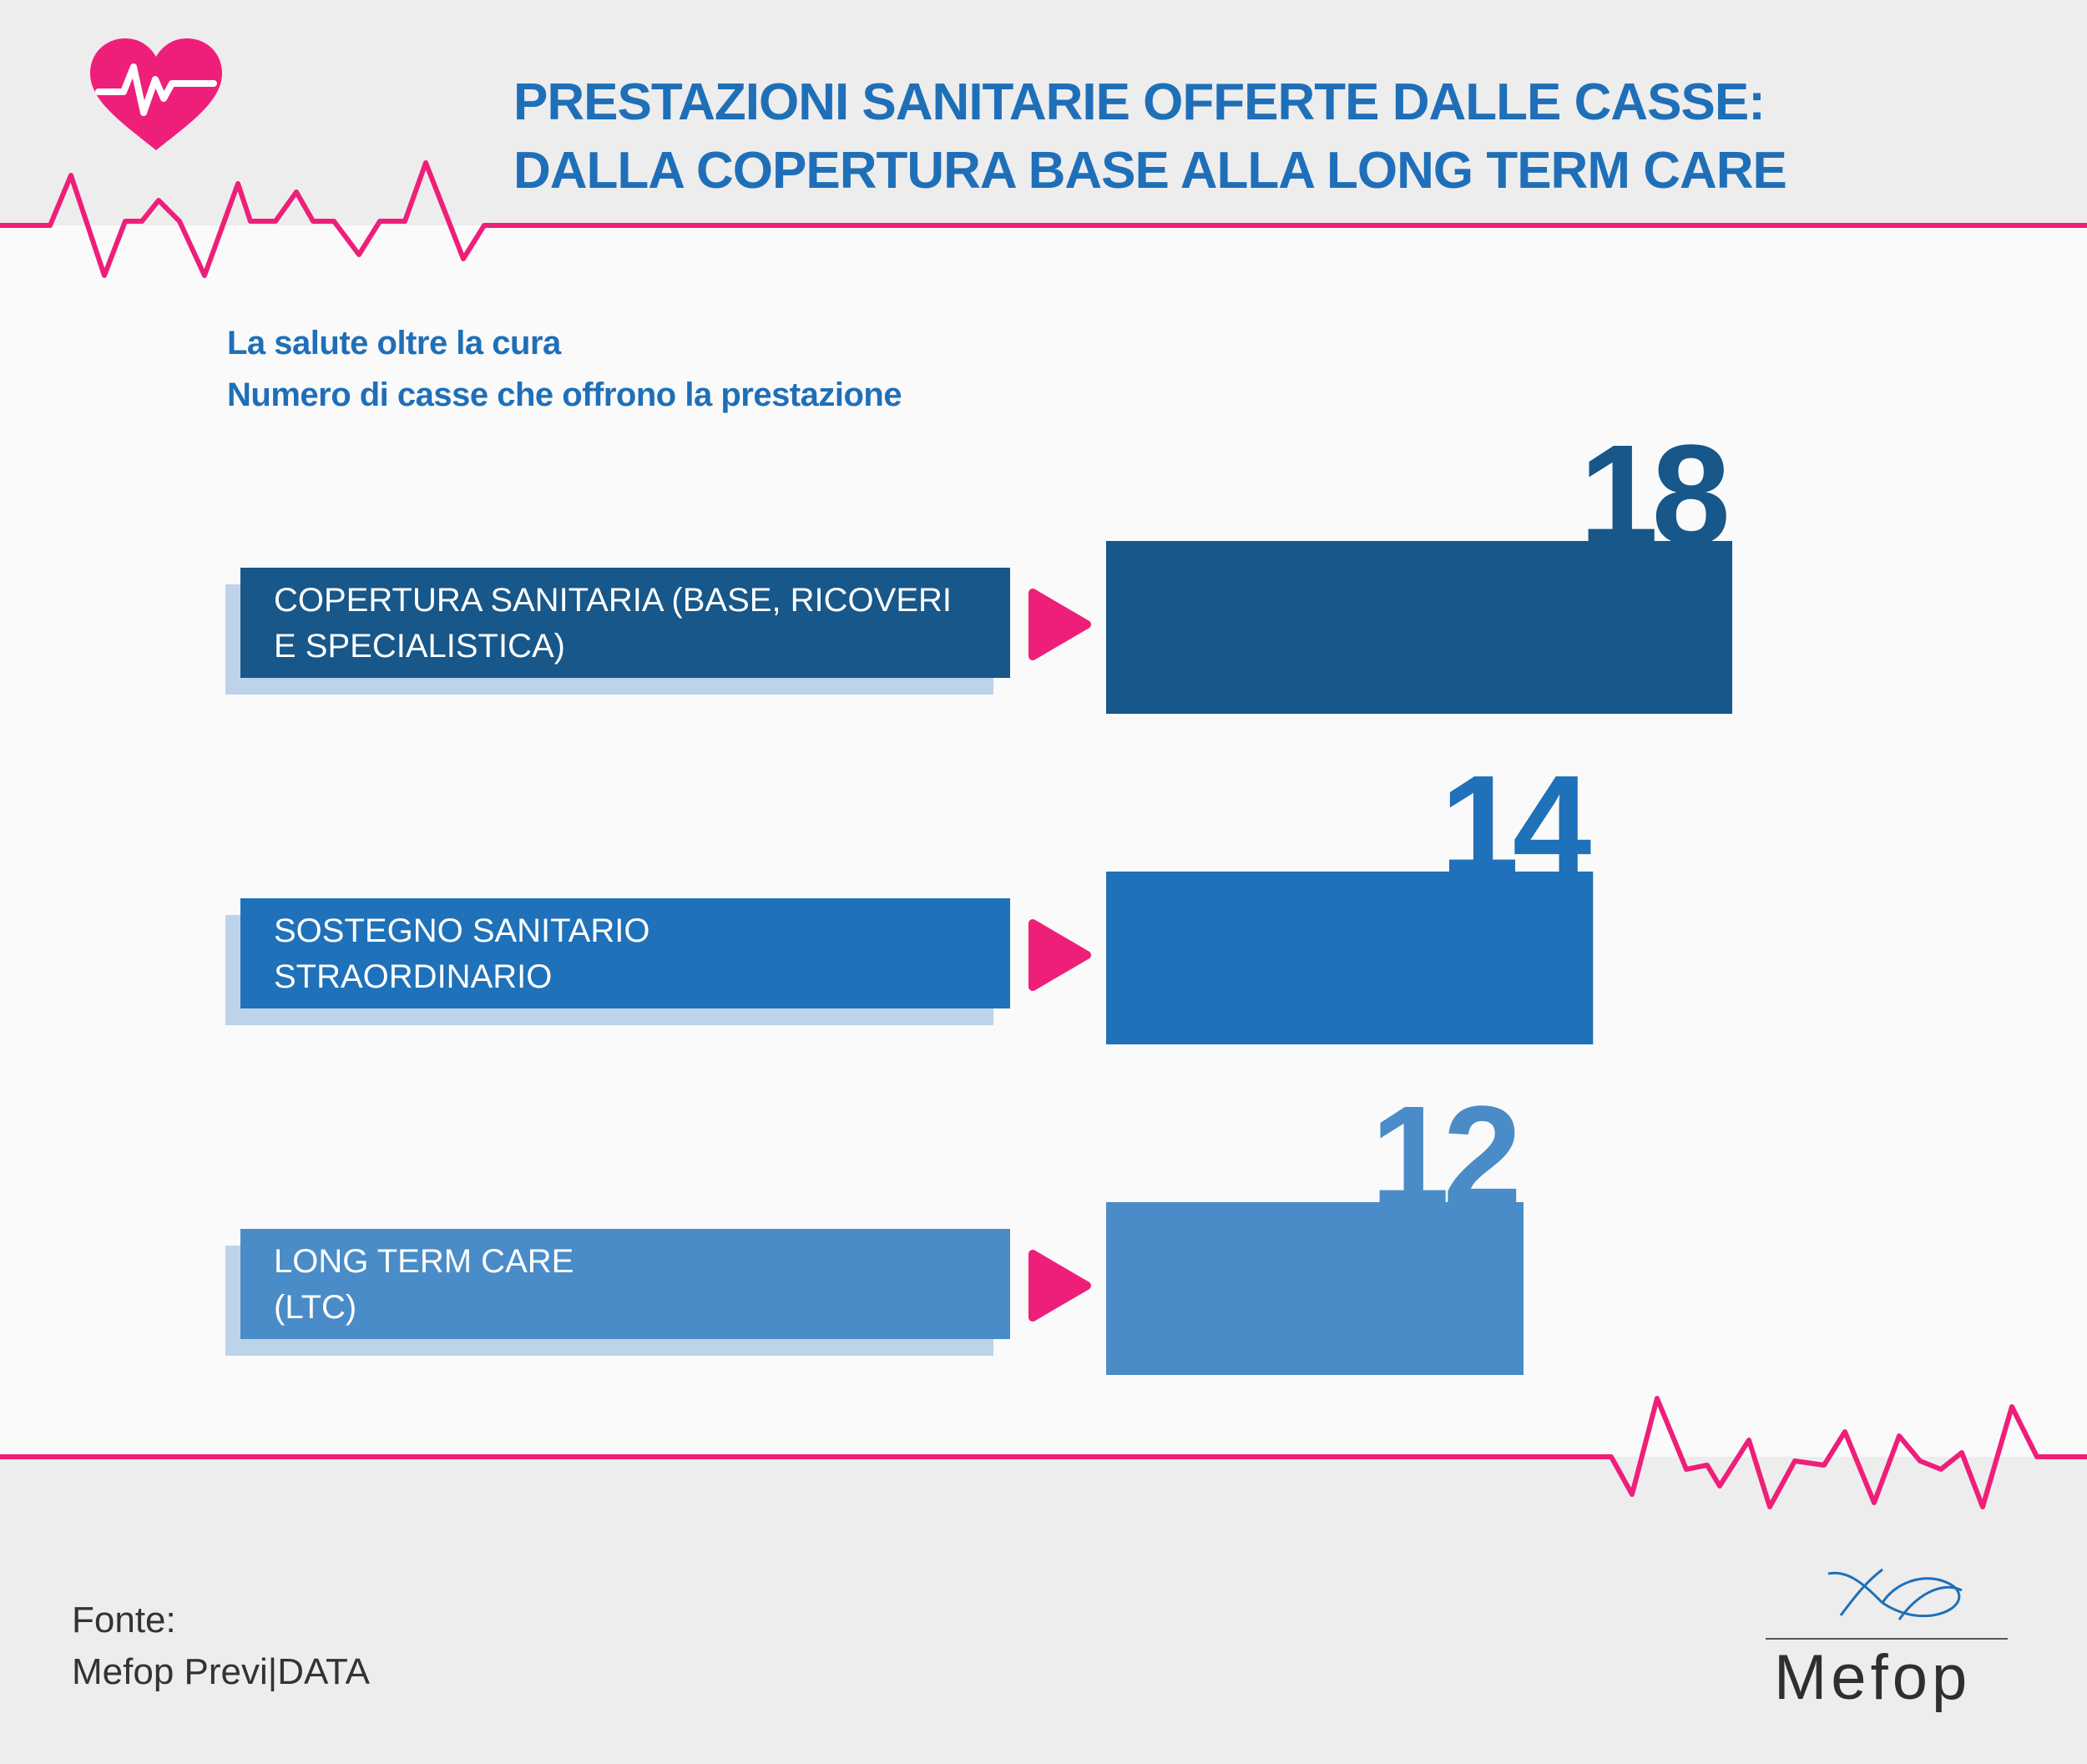 This screenshot has height=1764, width=2087. What do you see at coordinates (156, 94) in the screenshot?
I see `heart-pulse-icon` at bounding box center [156, 94].